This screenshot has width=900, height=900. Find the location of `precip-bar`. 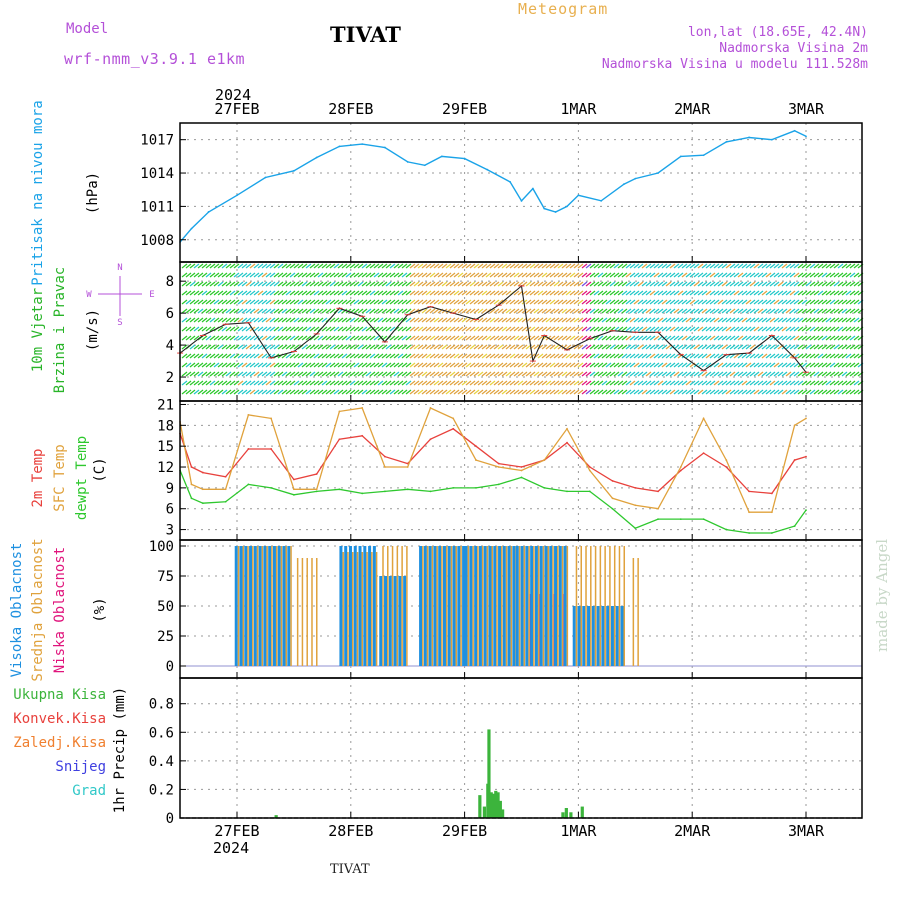

precip-bar is located at coordinates (484, 812).